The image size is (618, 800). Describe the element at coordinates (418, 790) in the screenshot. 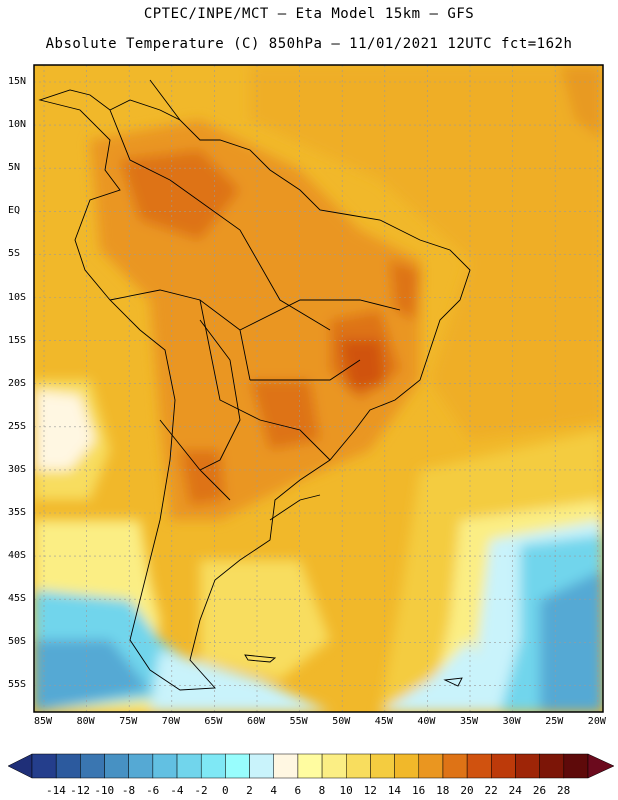

I see `colorbar-label: 16` at that location.